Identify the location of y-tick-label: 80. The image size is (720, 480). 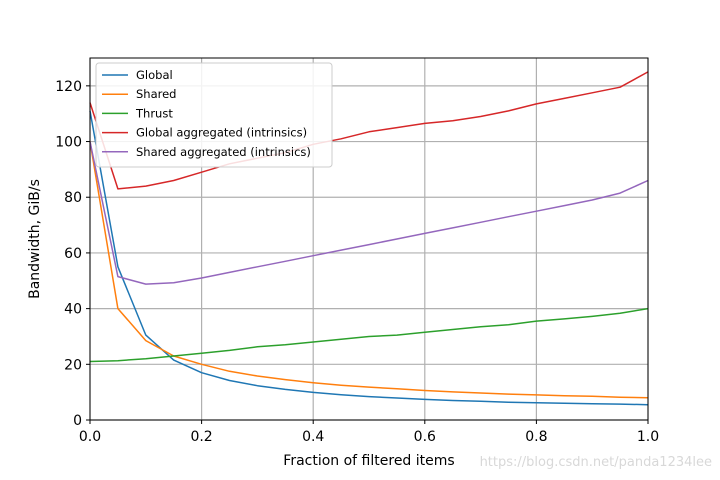
(73, 198).